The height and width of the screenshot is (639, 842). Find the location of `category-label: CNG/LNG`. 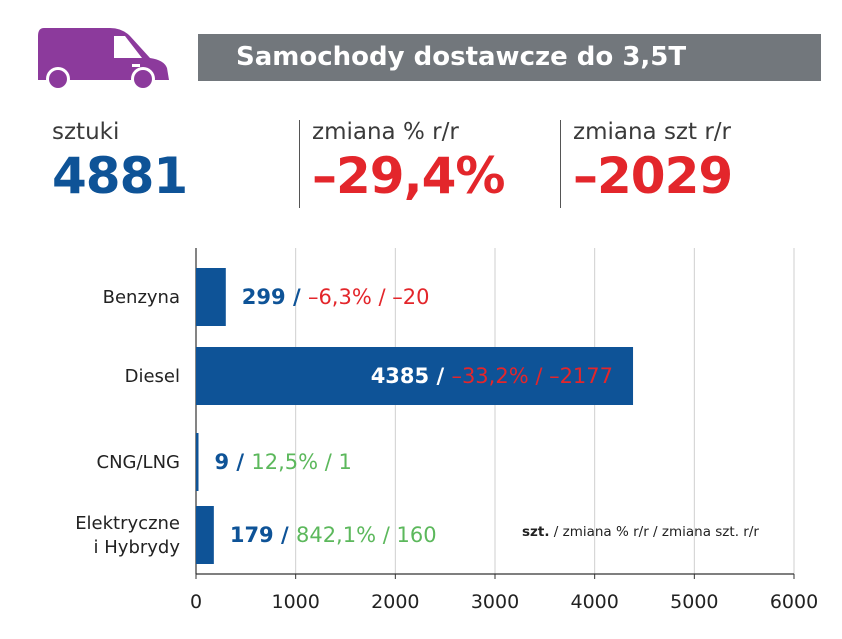

category-label: CNG/LNG is located at coordinates (139, 462).